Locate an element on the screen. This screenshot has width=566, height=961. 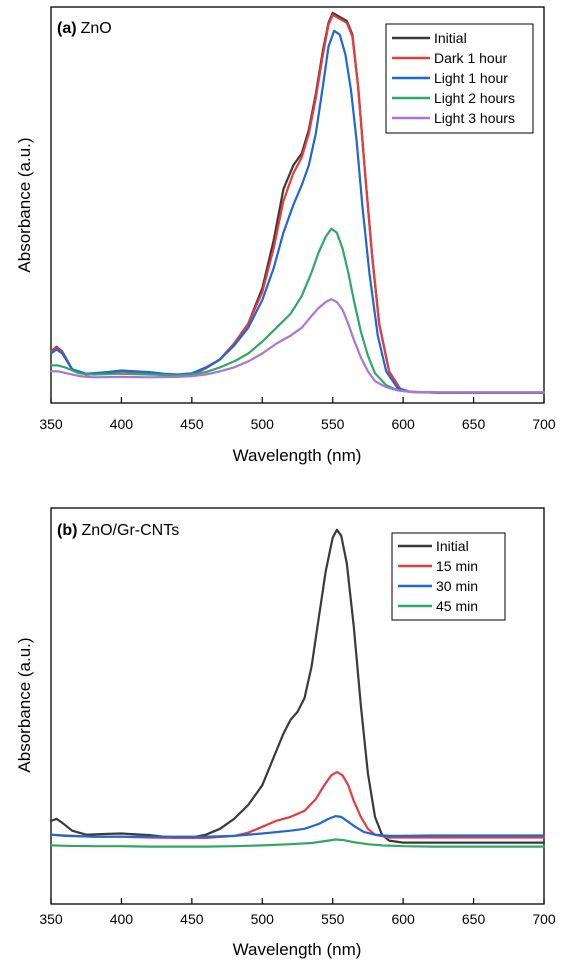
panel-tag-a: (a) is located at coordinates (67, 28).